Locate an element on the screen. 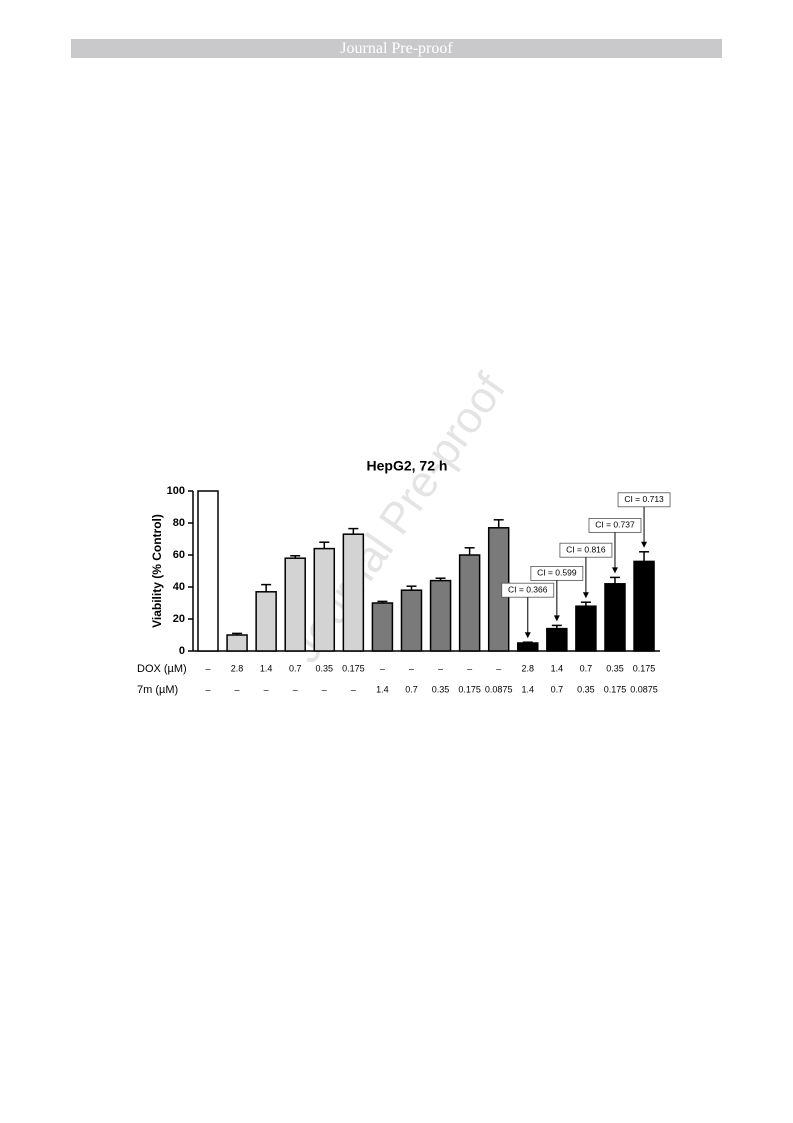 Image resolution: width=793 pixels, height=1123 pixels. y-tick-label: 60 is located at coordinates (179, 555).